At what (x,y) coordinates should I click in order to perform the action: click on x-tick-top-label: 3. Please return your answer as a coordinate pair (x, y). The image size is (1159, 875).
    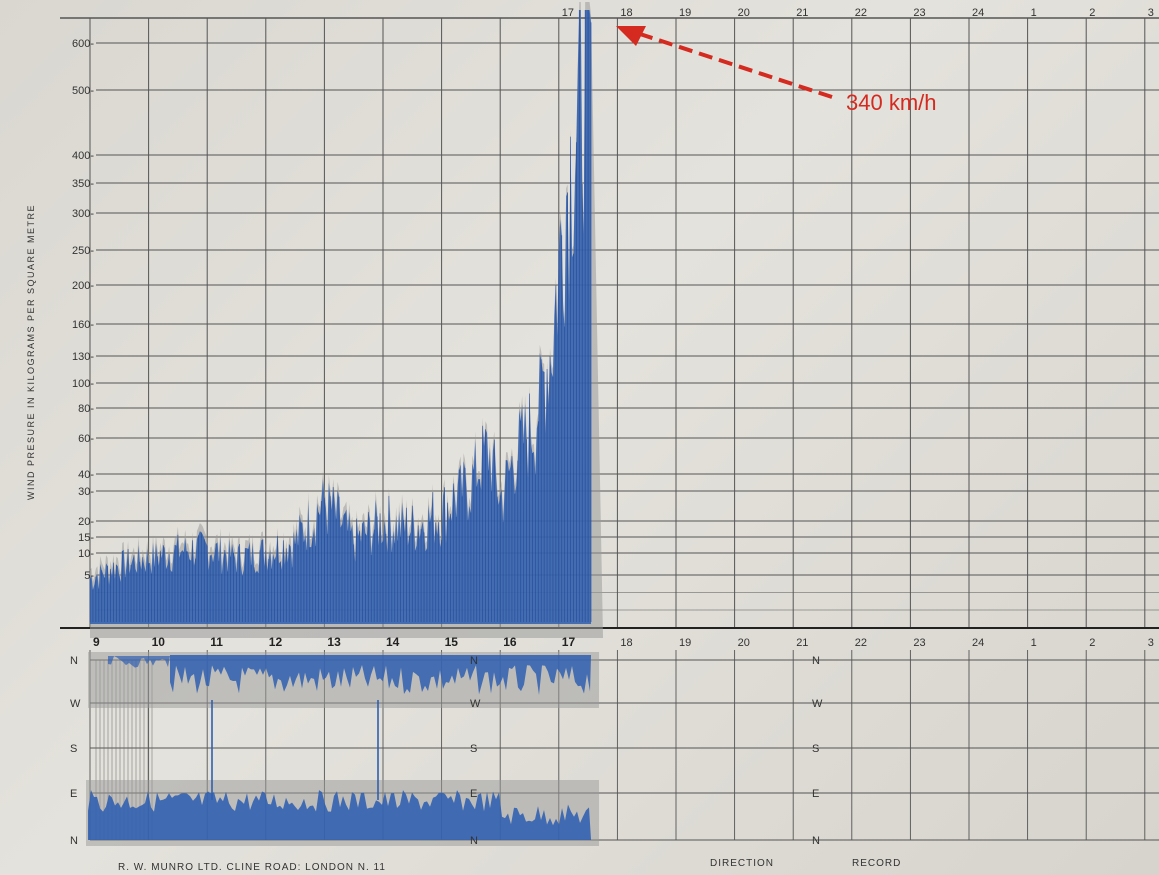
    Looking at the image, I should click on (1151, 13).